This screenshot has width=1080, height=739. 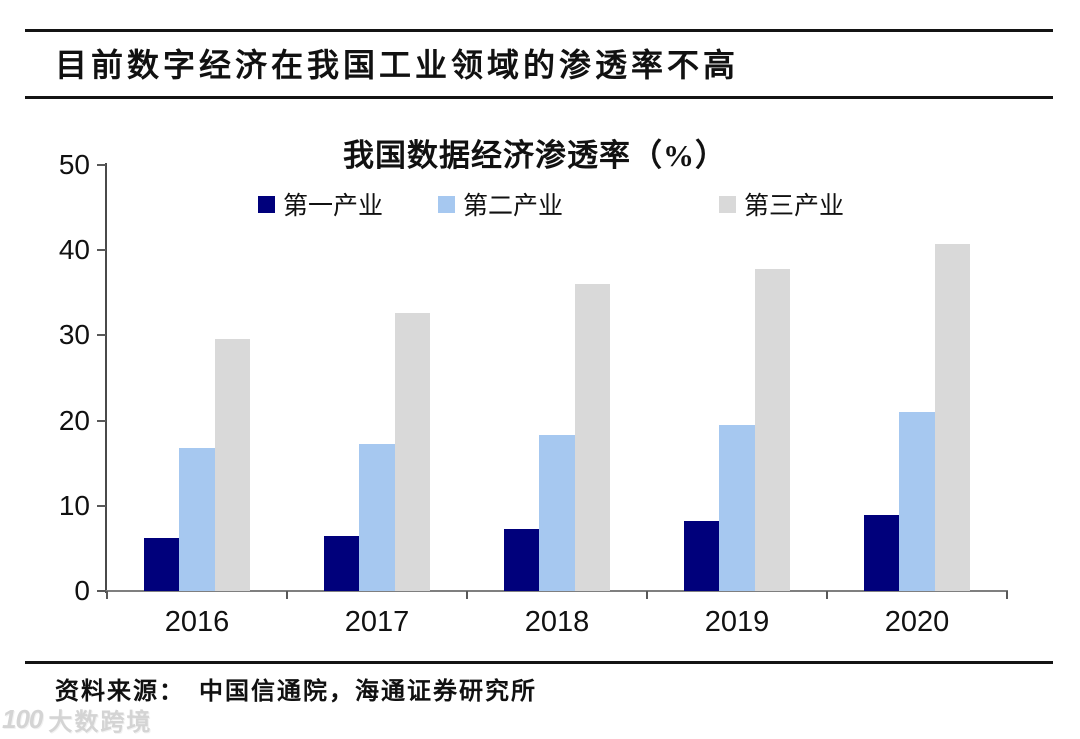 I want to click on bar-第三产业-2020, so click(x=952, y=417).